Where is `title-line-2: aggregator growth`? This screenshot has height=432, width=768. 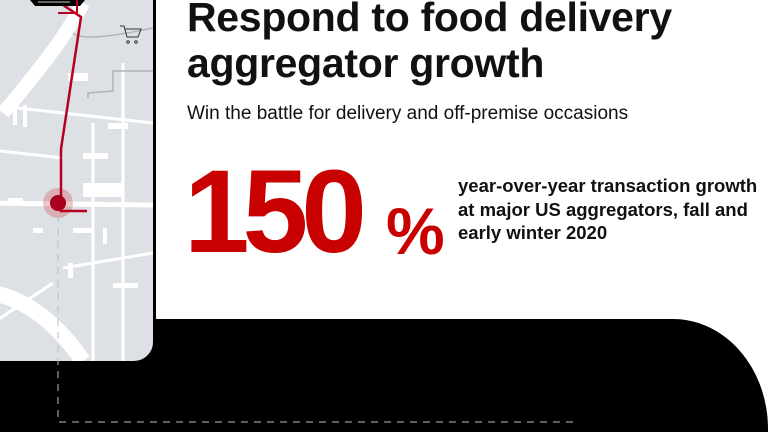 title-line-2: aggregator growth is located at coordinates (366, 63).